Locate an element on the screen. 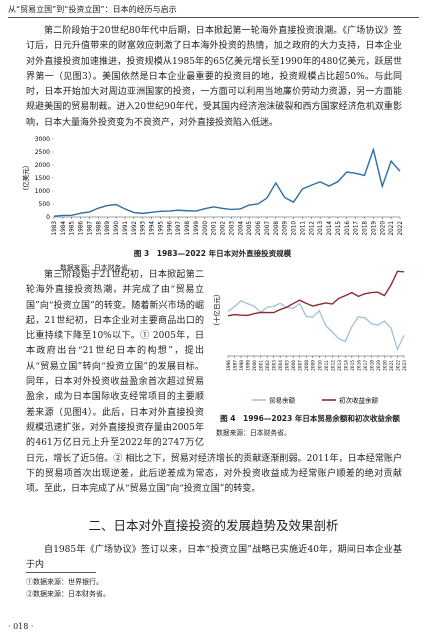 This screenshot has height=641, width=427. figure-caption: 图 3 1983—2022 年日本对外直接投资规模 is located at coordinates (212, 253).